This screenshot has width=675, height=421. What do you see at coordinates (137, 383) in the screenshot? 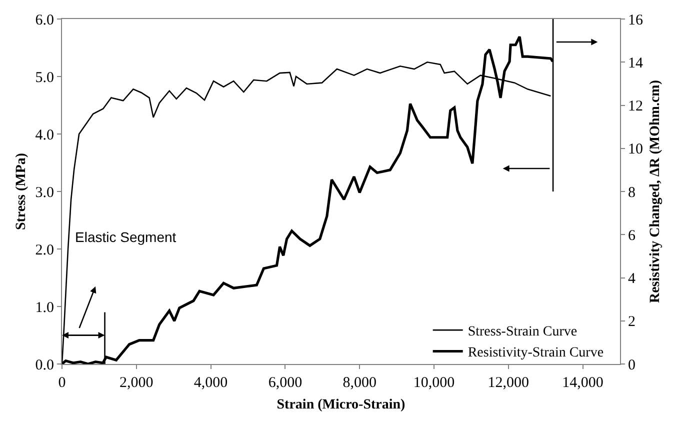
I see `x-tick-label: 2,000` at bounding box center [137, 383].